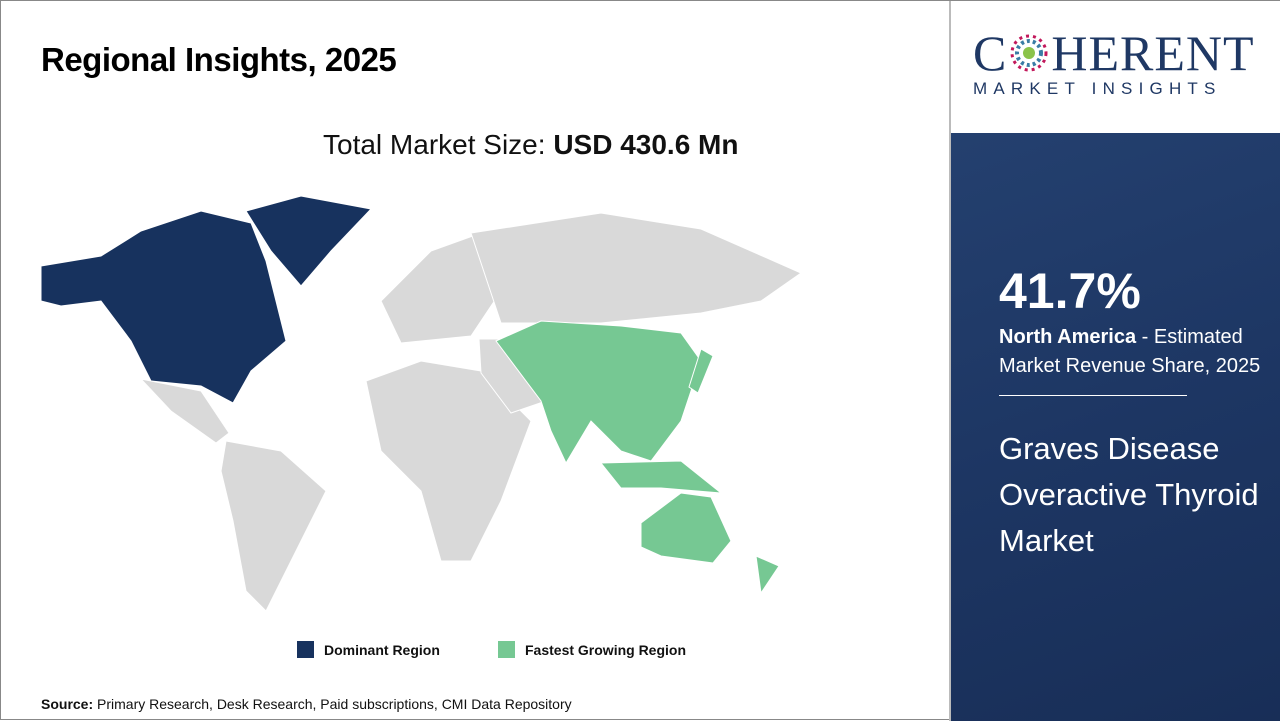 Image resolution: width=1280 pixels, height=721 pixels. What do you see at coordinates (1097, 88) in the screenshot?
I see `logo-tagline: MARKET INSIGHTS` at bounding box center [1097, 88].